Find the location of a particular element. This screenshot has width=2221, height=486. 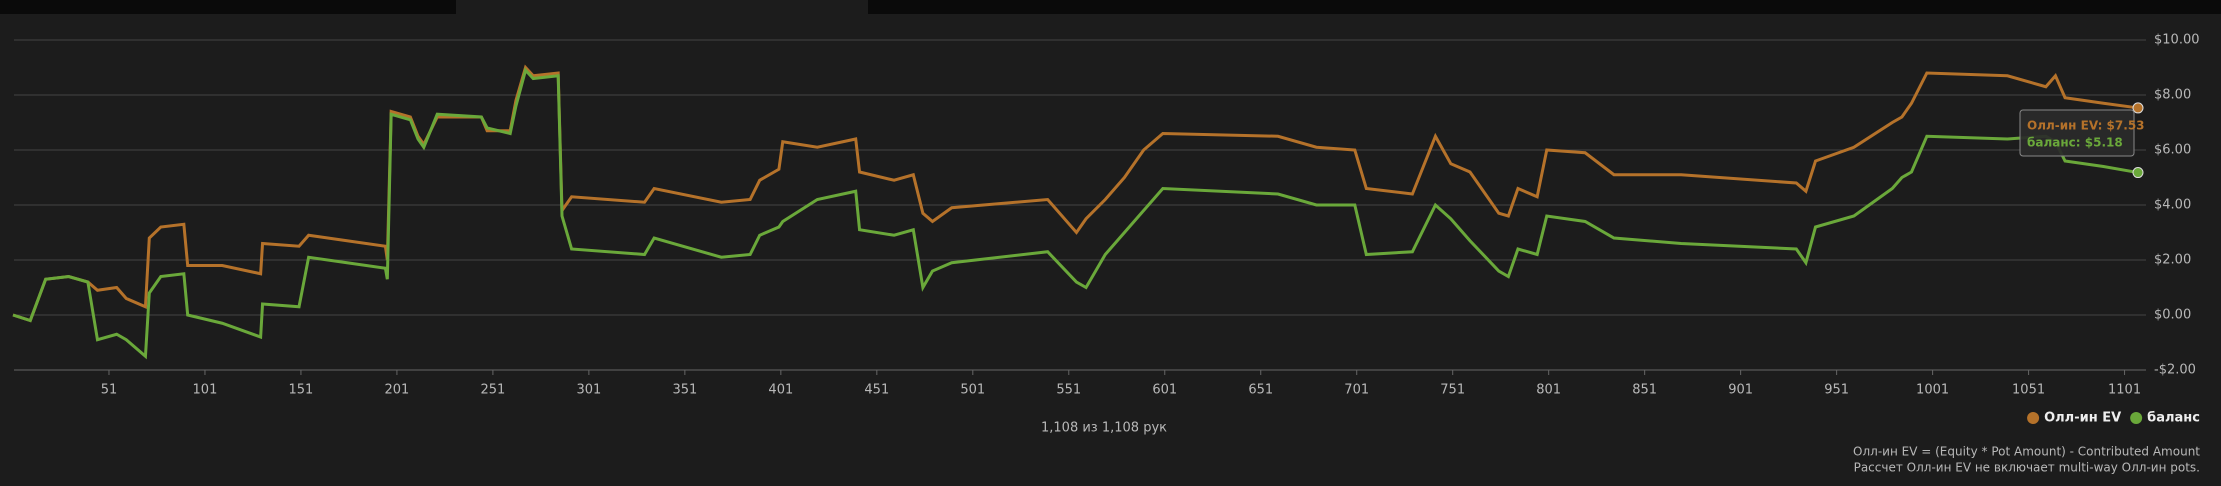

x-tick-label: 351 is located at coordinates (684, 390).